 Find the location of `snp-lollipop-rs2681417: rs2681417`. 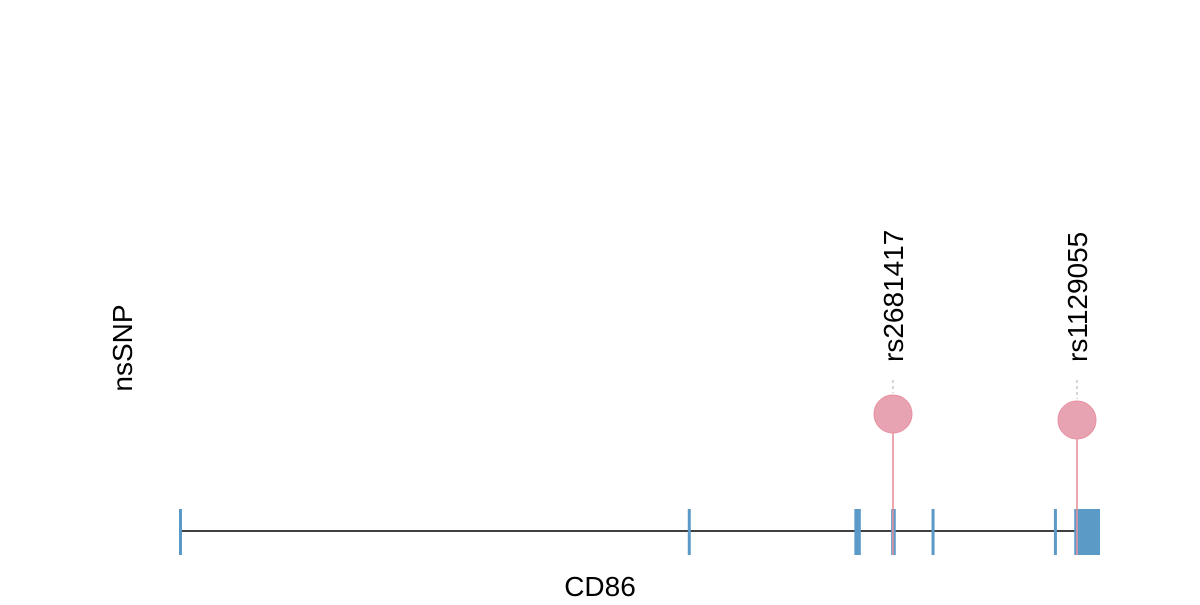

snp-lollipop-rs2681417: rs2681417 is located at coordinates (893, 392).